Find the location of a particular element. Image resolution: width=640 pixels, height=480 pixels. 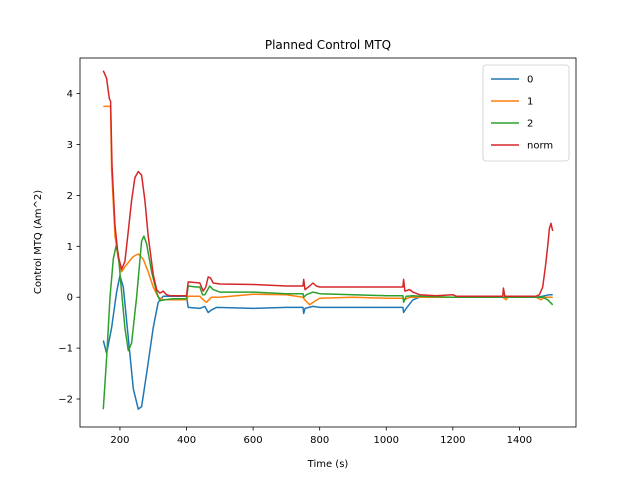

y-tick-label: 3 is located at coordinates (70, 145).